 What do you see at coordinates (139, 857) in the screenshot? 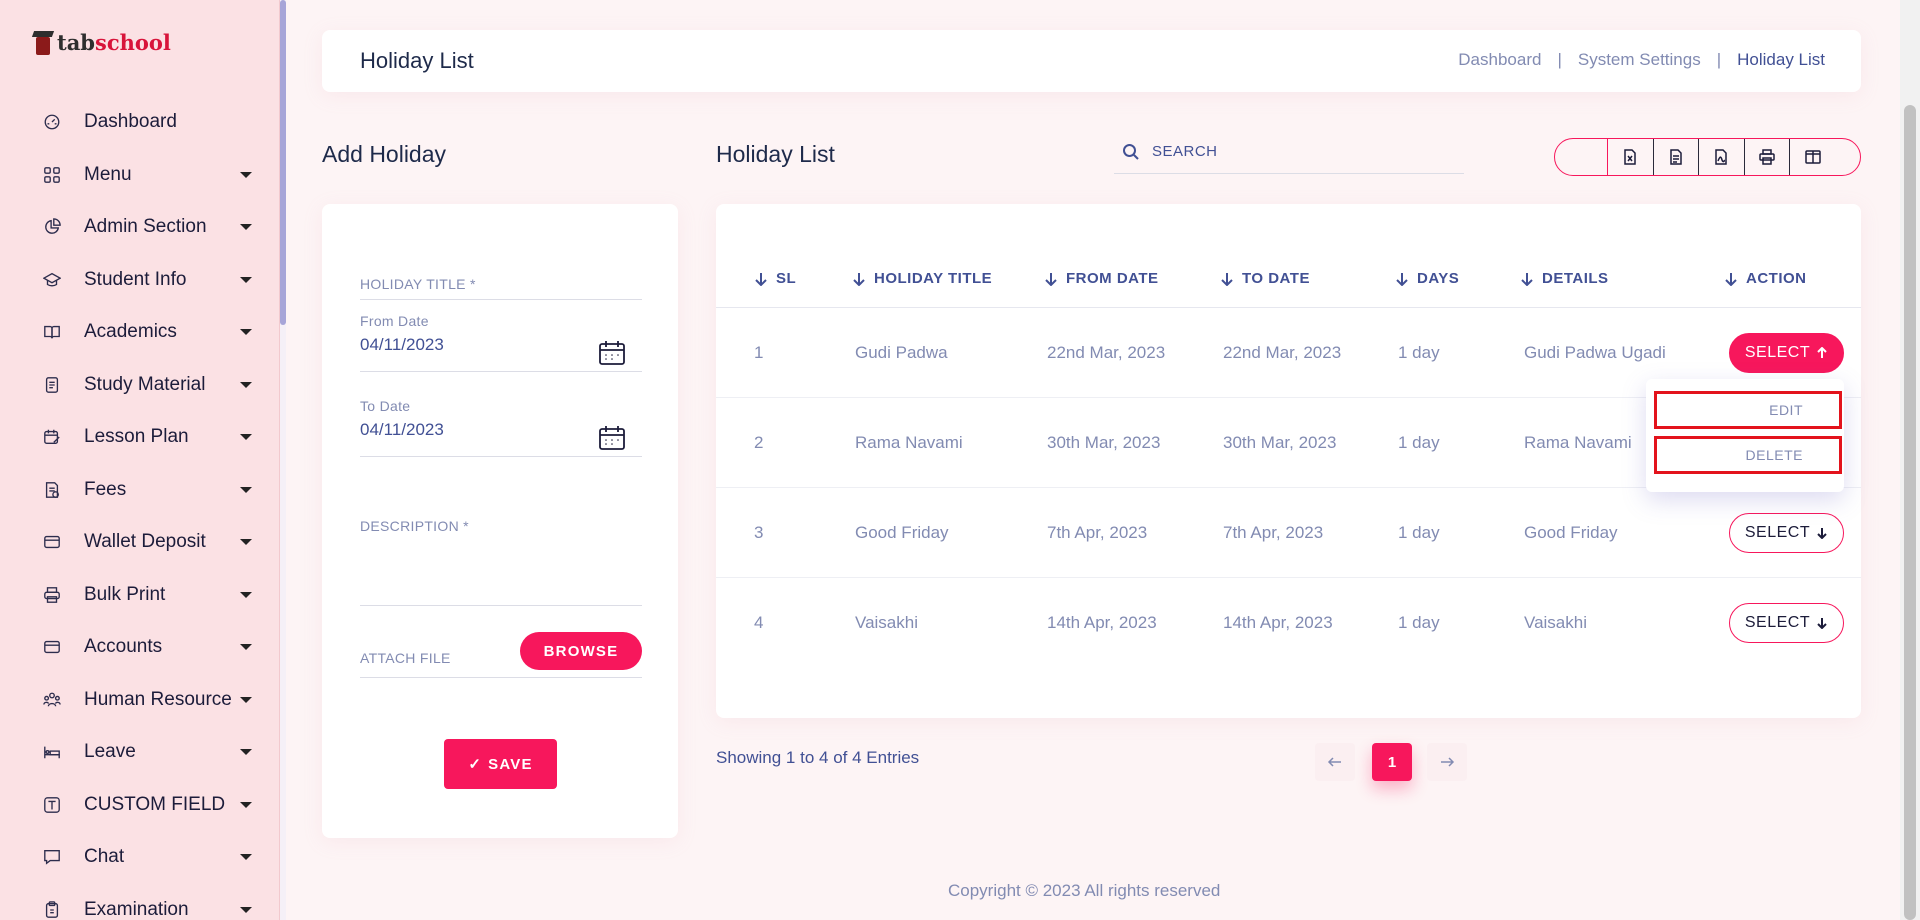
I see `sidebar-item-chat: Chat` at bounding box center [139, 857].